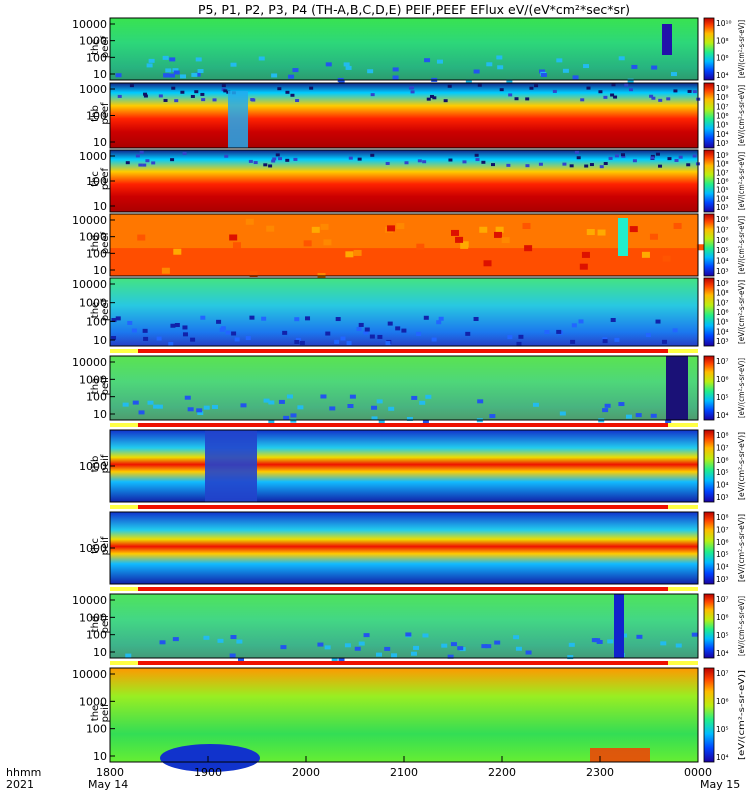  What do you see at coordinates (404, 466) in the screenshot?
I see `energy-band` at bounding box center [404, 466].